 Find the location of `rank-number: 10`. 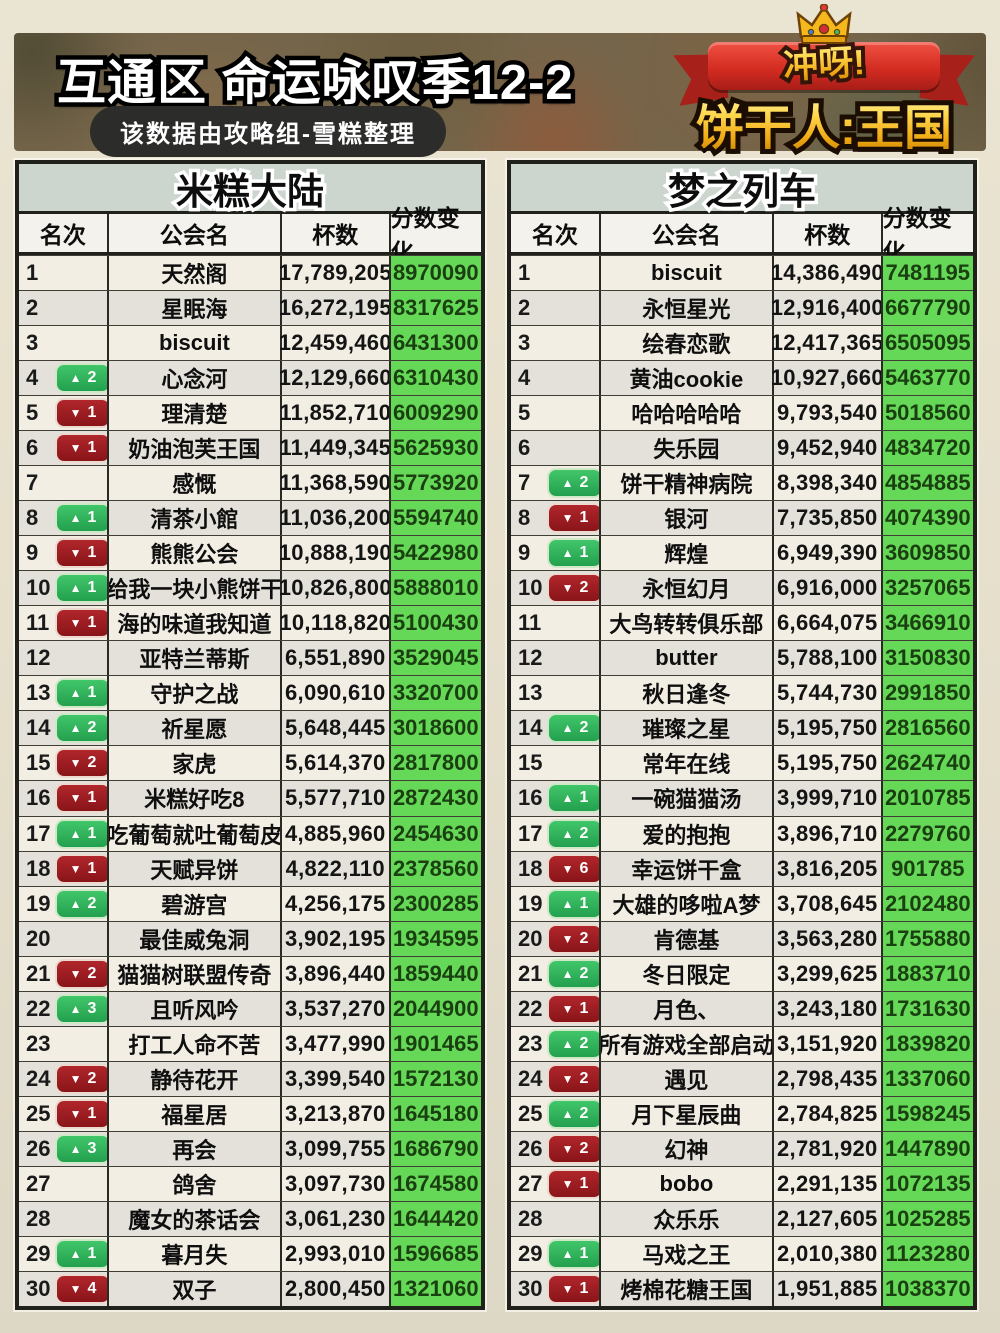

rank-number: 10 is located at coordinates (530, 588).